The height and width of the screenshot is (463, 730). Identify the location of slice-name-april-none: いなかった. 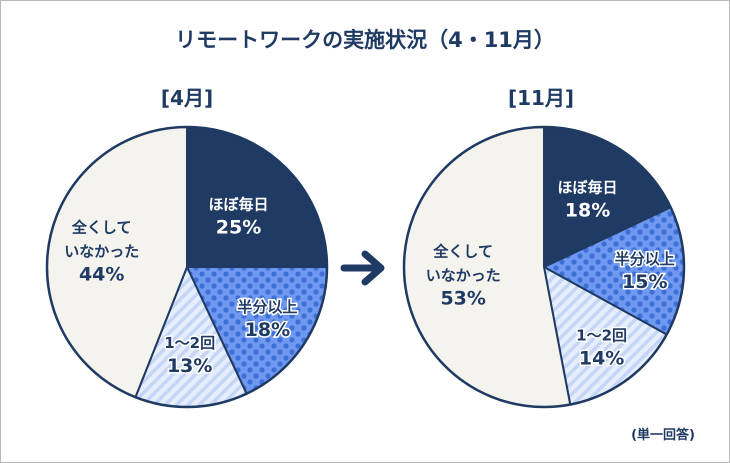
(101, 252).